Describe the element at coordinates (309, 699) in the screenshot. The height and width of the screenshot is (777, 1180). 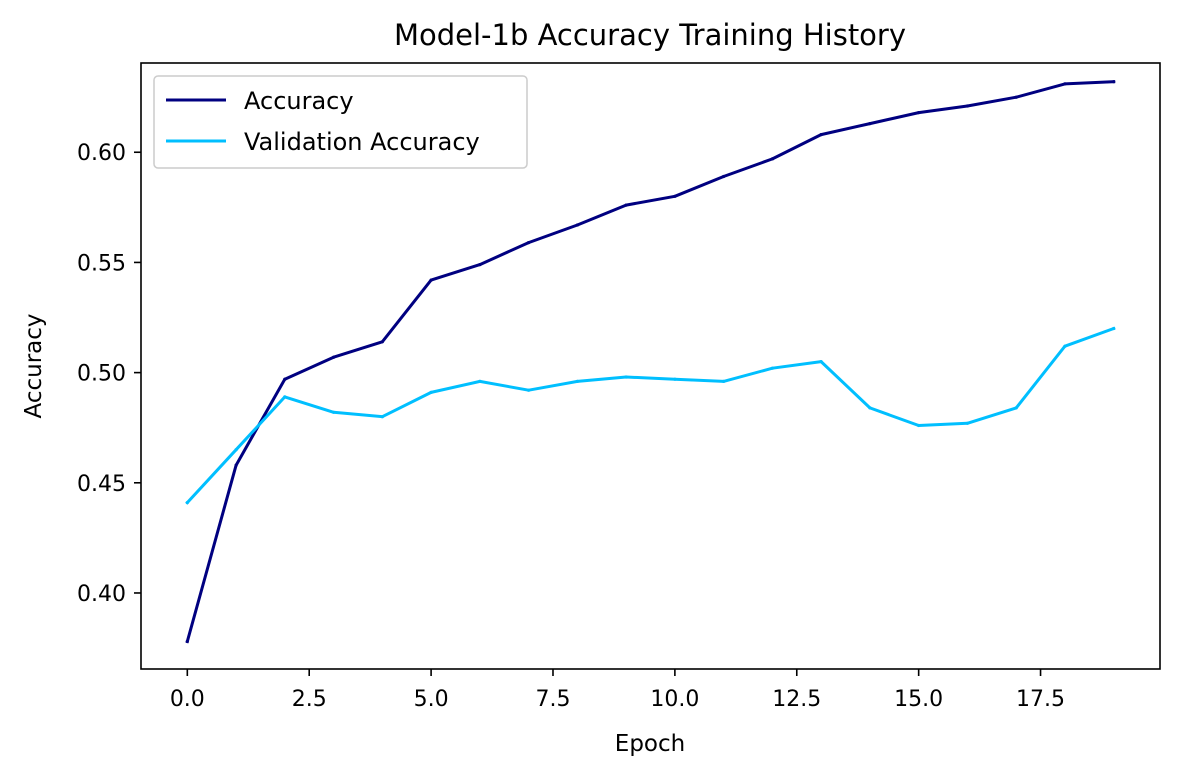
I see `x-tick-label: 2.5` at that location.